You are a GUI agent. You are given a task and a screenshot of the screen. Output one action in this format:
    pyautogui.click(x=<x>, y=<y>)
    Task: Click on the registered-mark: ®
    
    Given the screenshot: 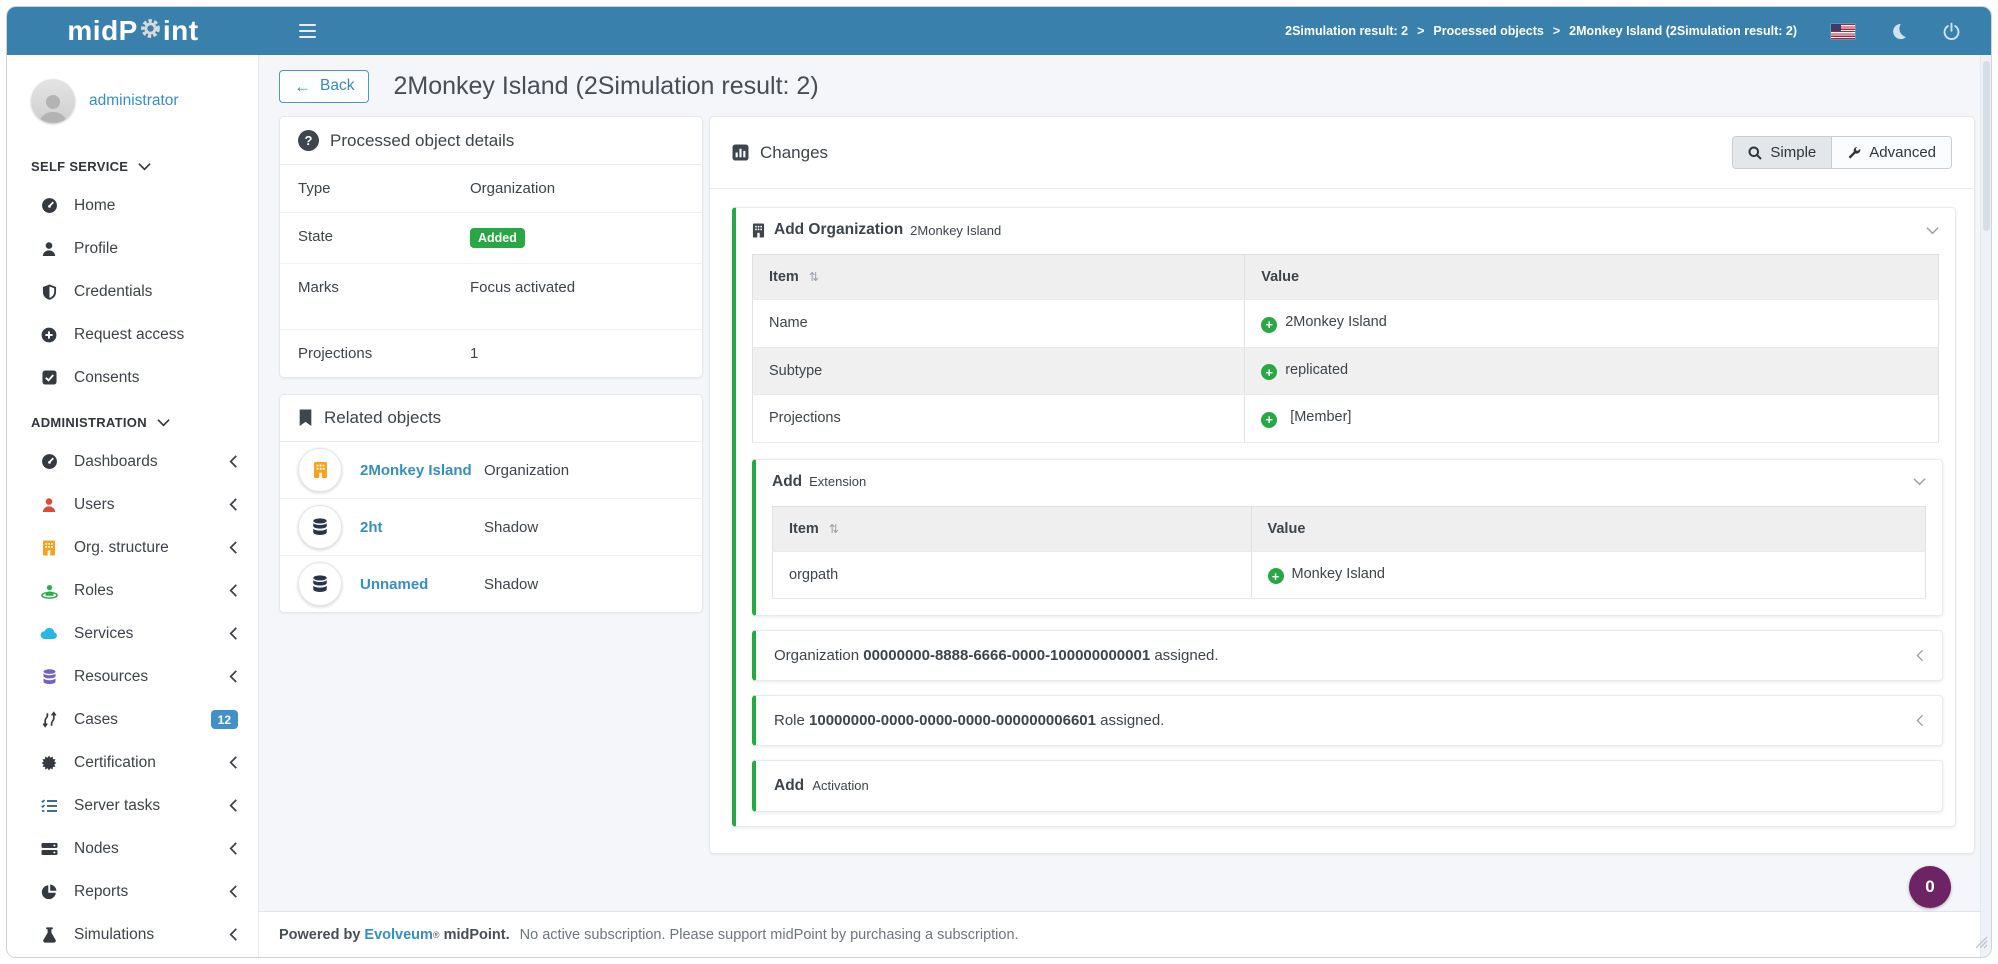 What is the action you would take?
    pyautogui.click(x=436, y=934)
    